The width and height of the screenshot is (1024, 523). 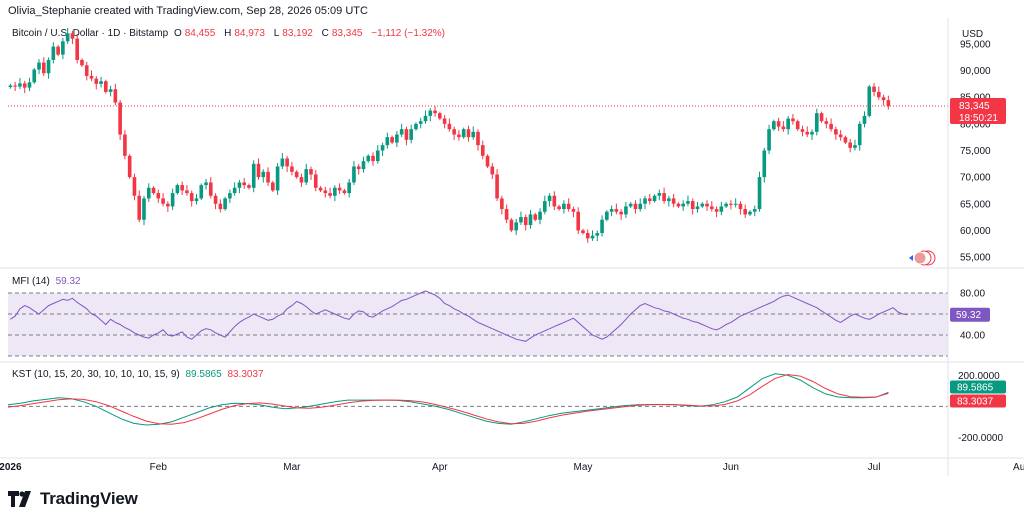 What do you see at coordinates (177, 33) in the screenshot?
I see `open-label: O` at bounding box center [177, 33].